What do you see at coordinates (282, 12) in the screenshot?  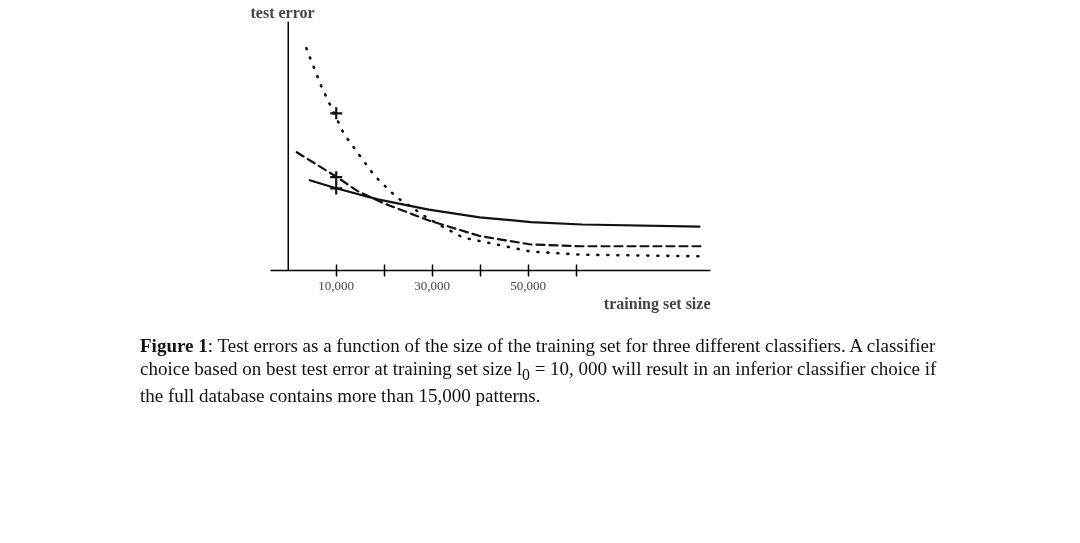 I see `y-axis-title: test error` at bounding box center [282, 12].